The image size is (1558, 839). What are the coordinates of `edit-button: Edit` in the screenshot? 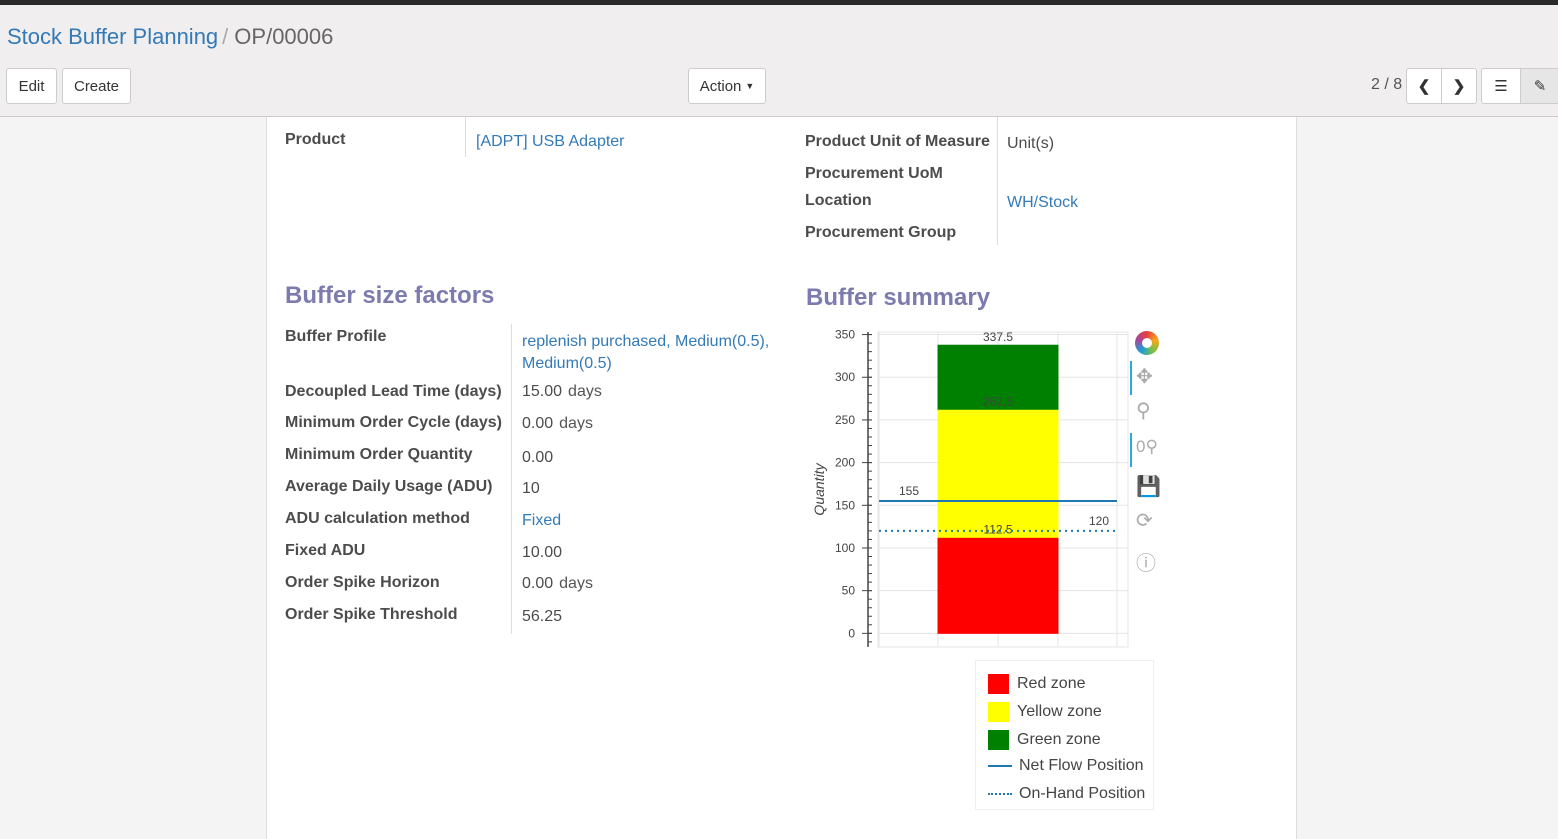 It's located at (31, 86).